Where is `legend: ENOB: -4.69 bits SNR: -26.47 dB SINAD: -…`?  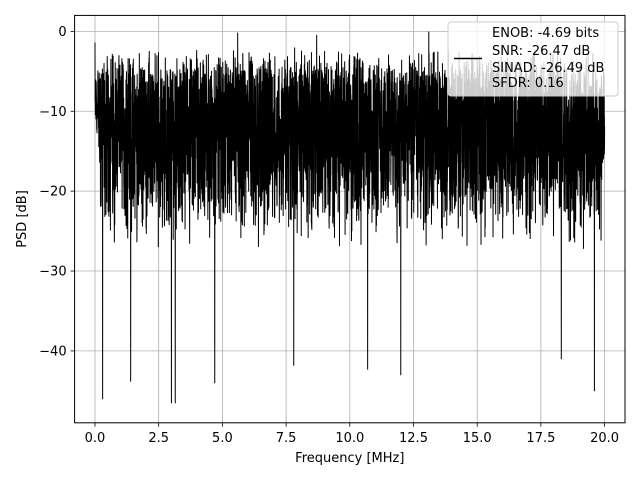
legend: ENOB: -4.69 bits SNR: -26.47 dB SINAD: -… is located at coordinates (533, 59).